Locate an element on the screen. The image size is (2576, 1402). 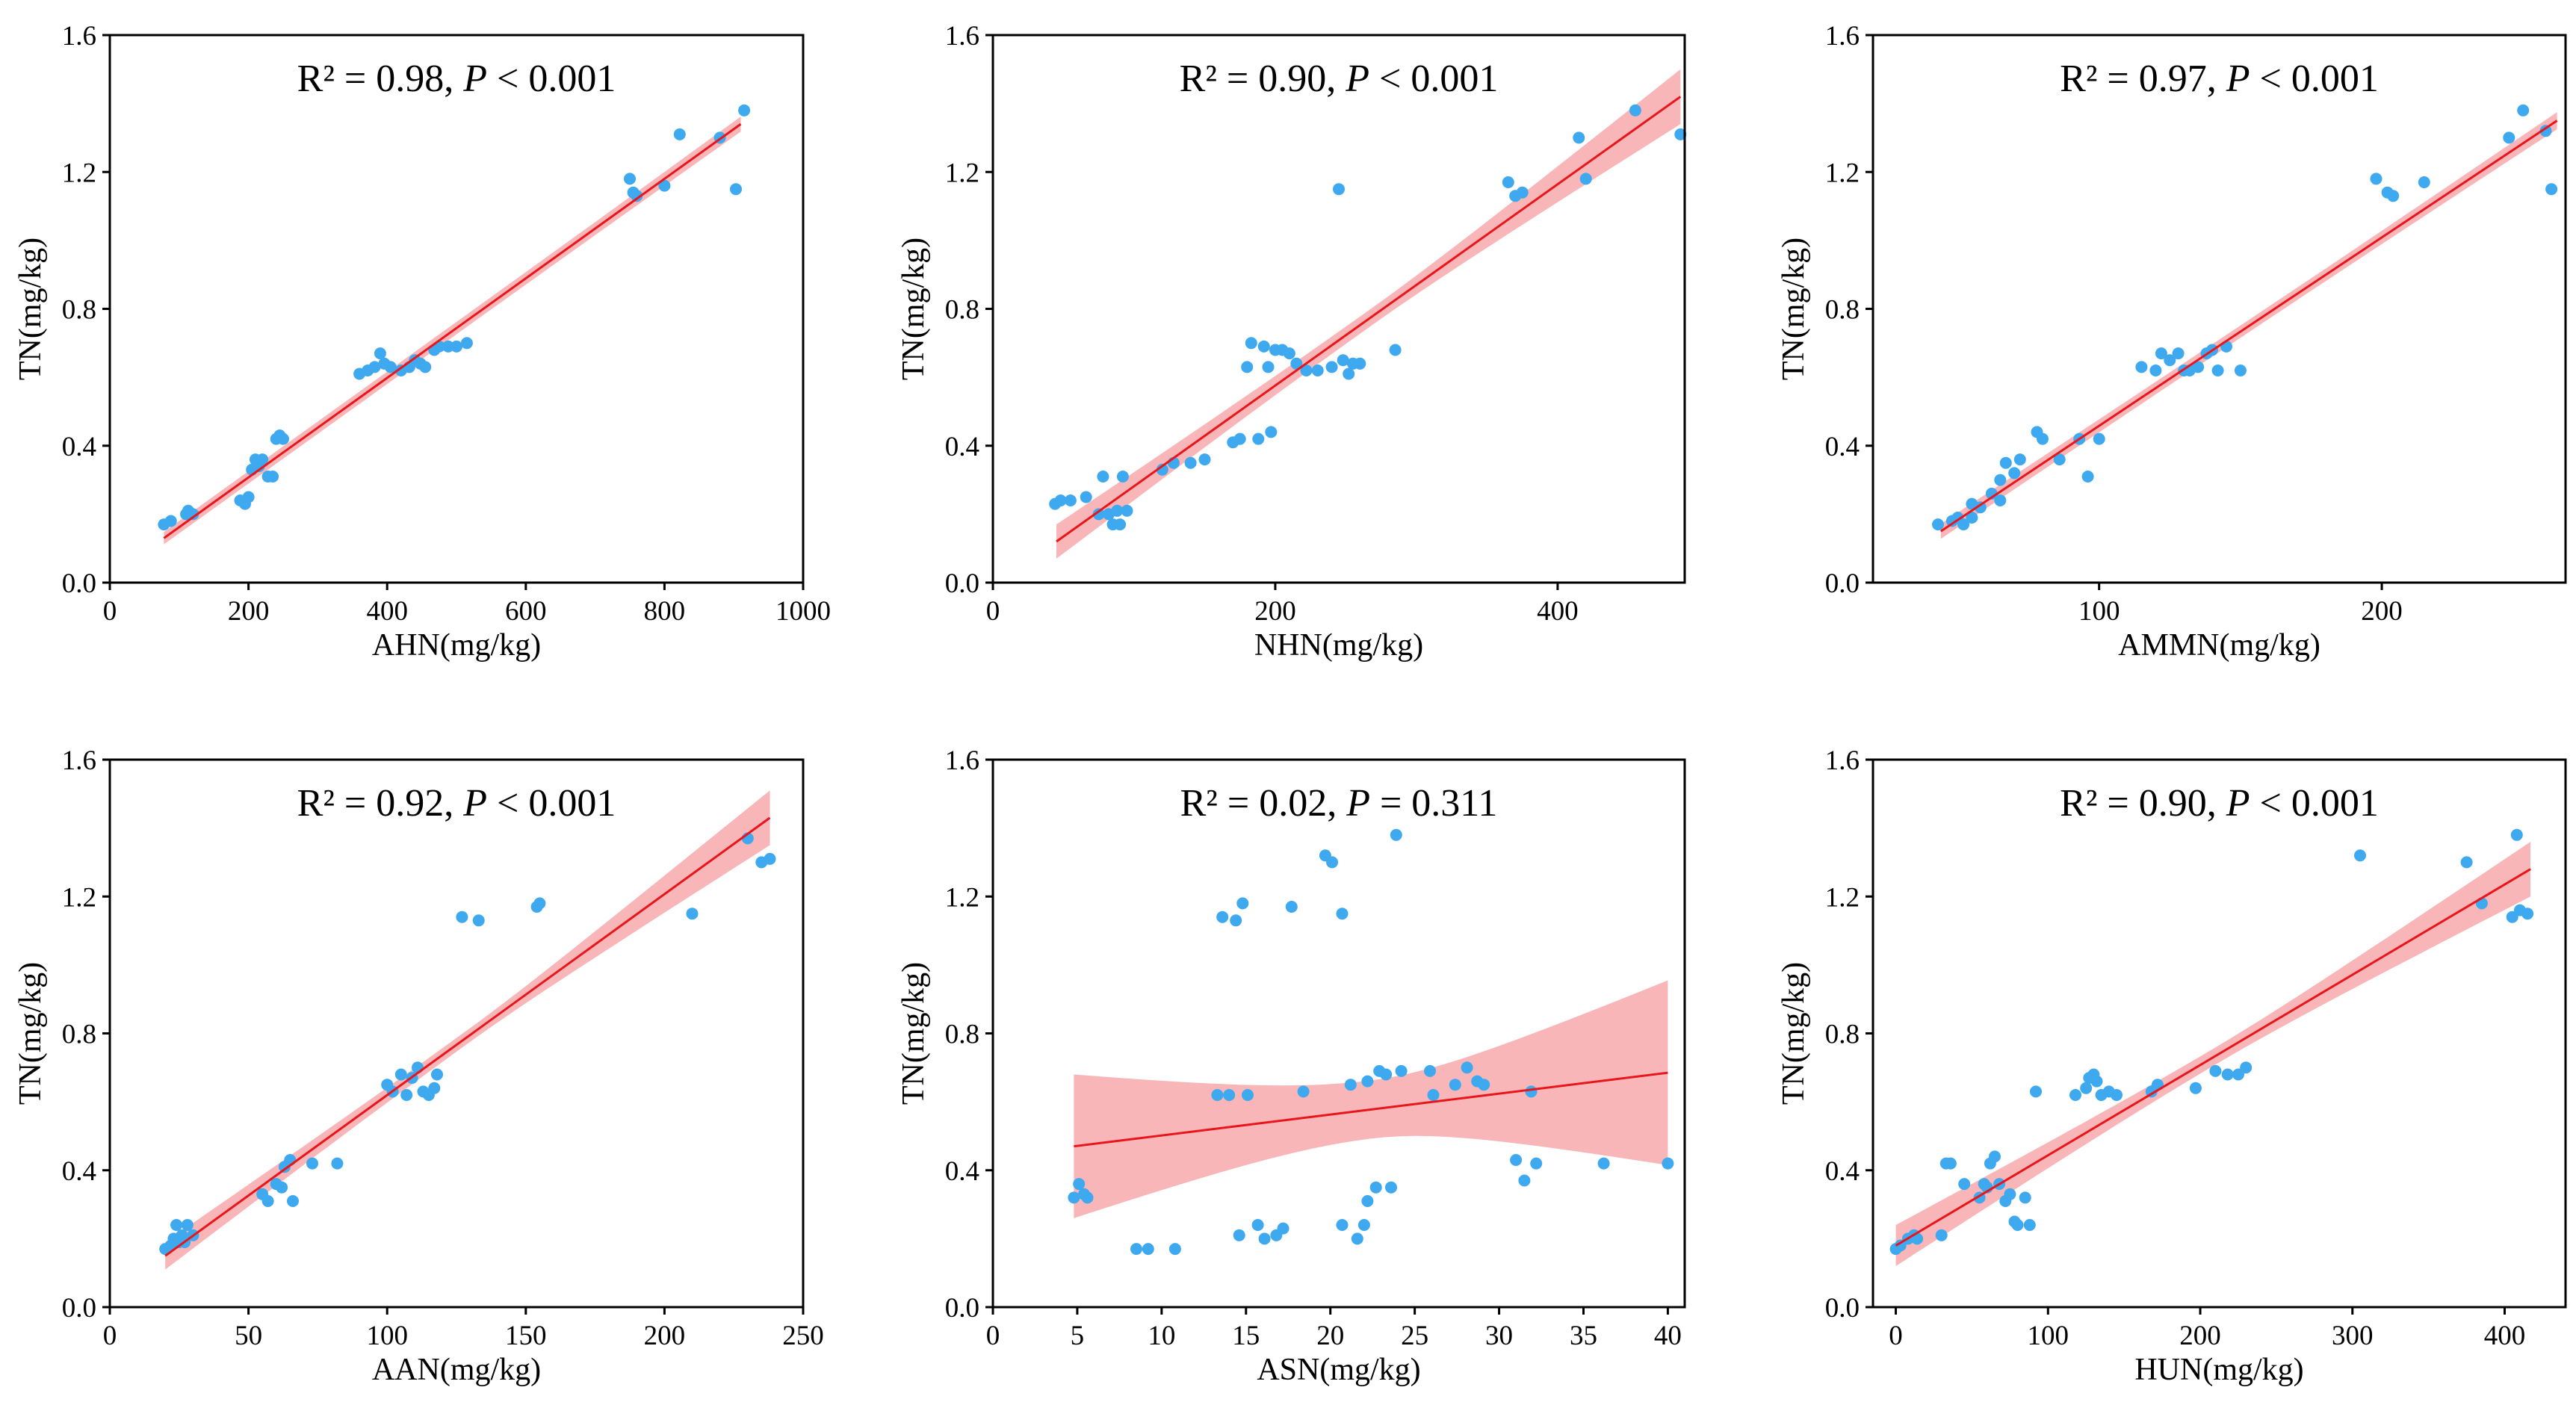
stats-annotation: R² = 0.97, P < 0.001 is located at coordinates (2219, 79).